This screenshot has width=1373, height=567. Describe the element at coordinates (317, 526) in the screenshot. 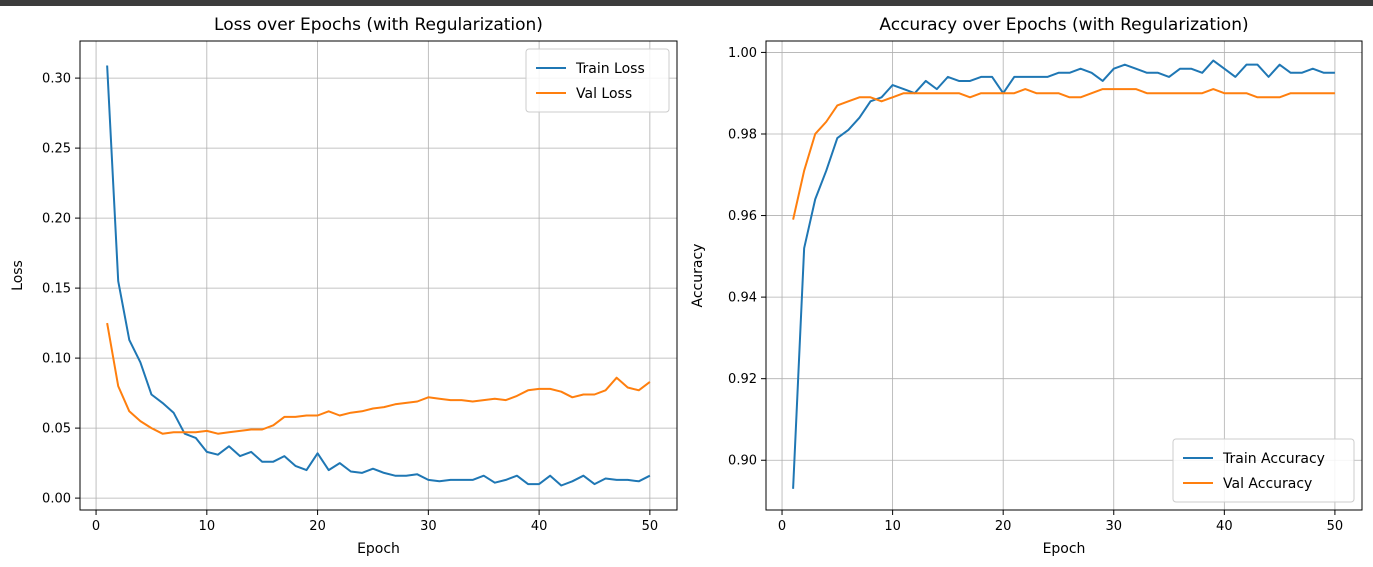

I see `loss-x-tick-label: 20` at that location.